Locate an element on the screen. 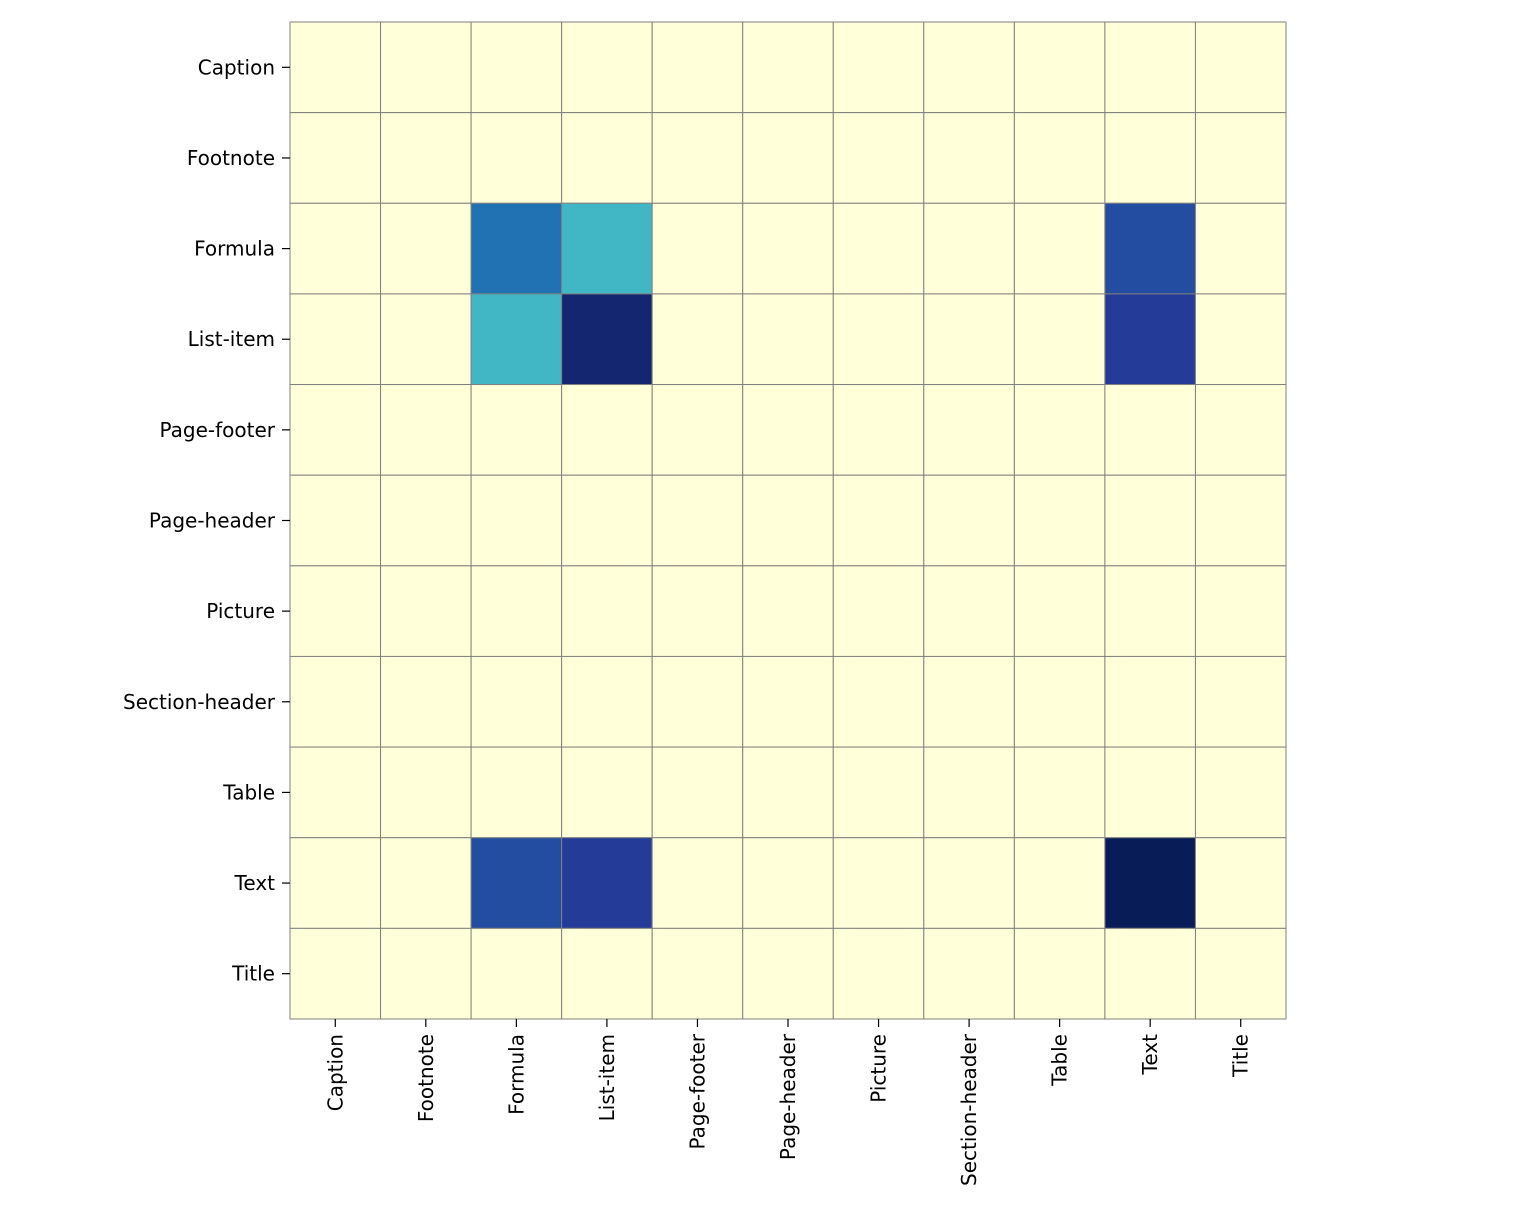 The image size is (1522, 1222). heatmap-cell-text-table is located at coordinates (1059, 883).